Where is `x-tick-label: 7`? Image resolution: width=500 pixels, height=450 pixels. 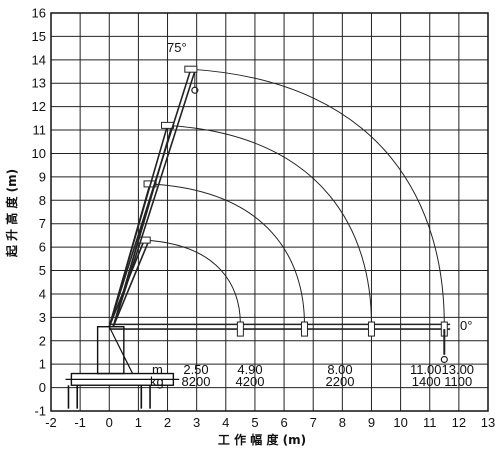 x-tick-label: 7 is located at coordinates (313, 422).